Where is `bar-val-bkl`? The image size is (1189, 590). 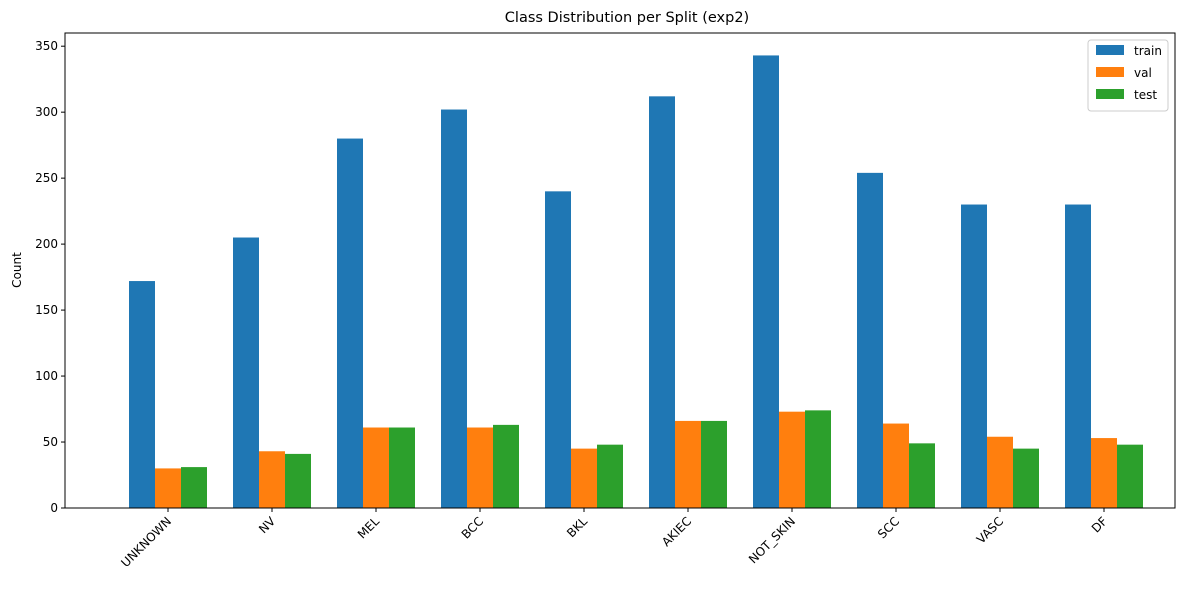
bar-val-bkl is located at coordinates (584, 478).